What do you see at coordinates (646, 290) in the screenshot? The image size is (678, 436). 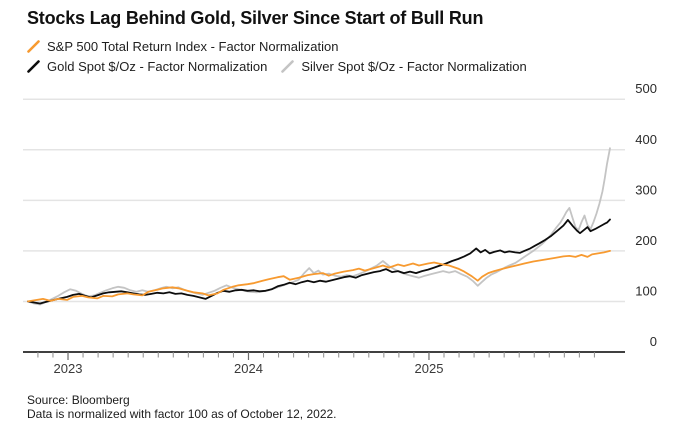 I see `y-axis-label-100: 100` at bounding box center [646, 290].